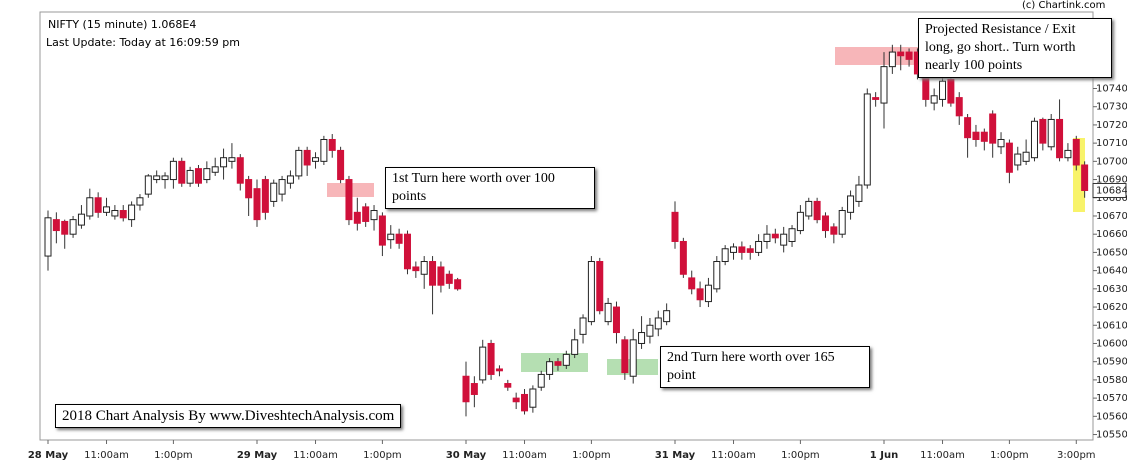 This screenshot has width=1127, height=465. Describe the element at coordinates (490, 188) in the screenshot. I see `annotation: 1st Turn here worth over 100 points` at that location.